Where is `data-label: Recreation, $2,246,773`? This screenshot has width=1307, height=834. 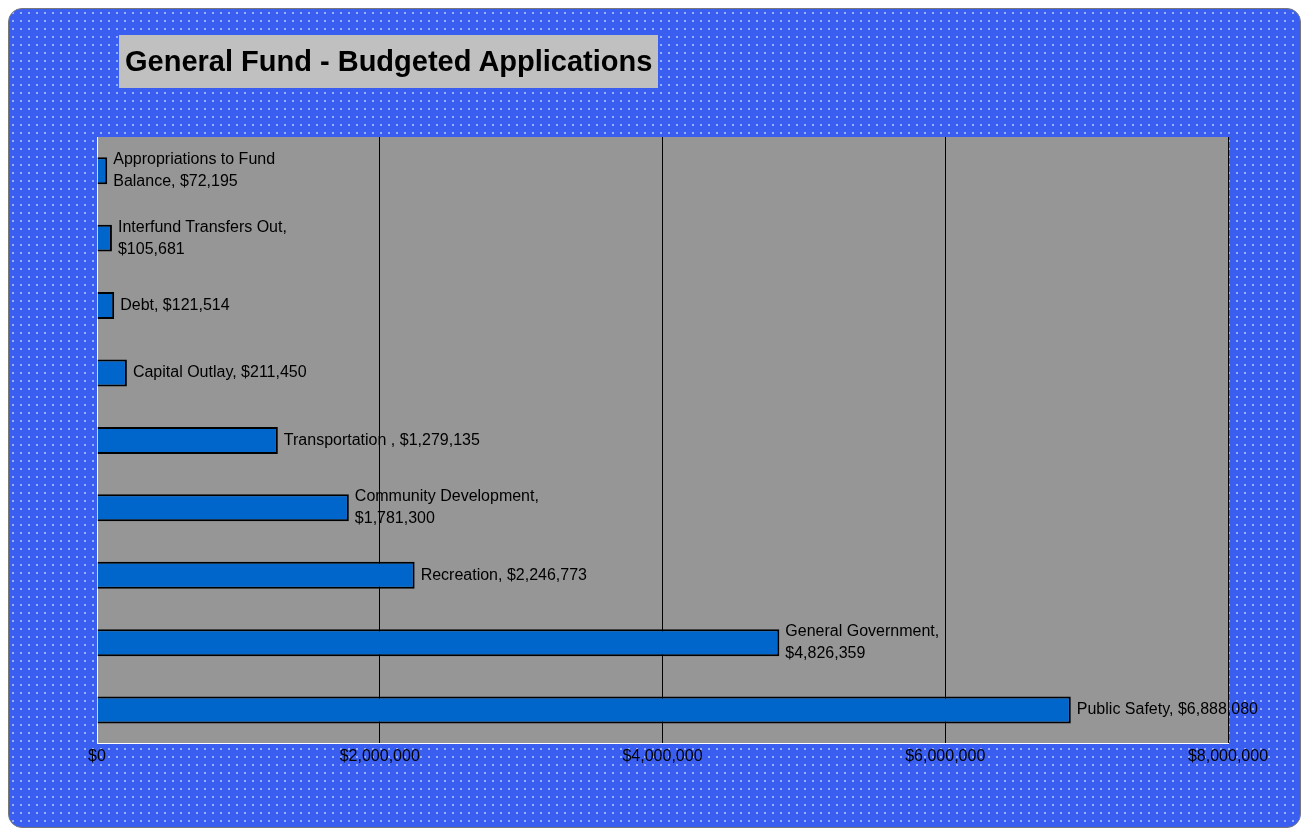 data-label: Recreation, $2,246,773 is located at coordinates (504, 574).